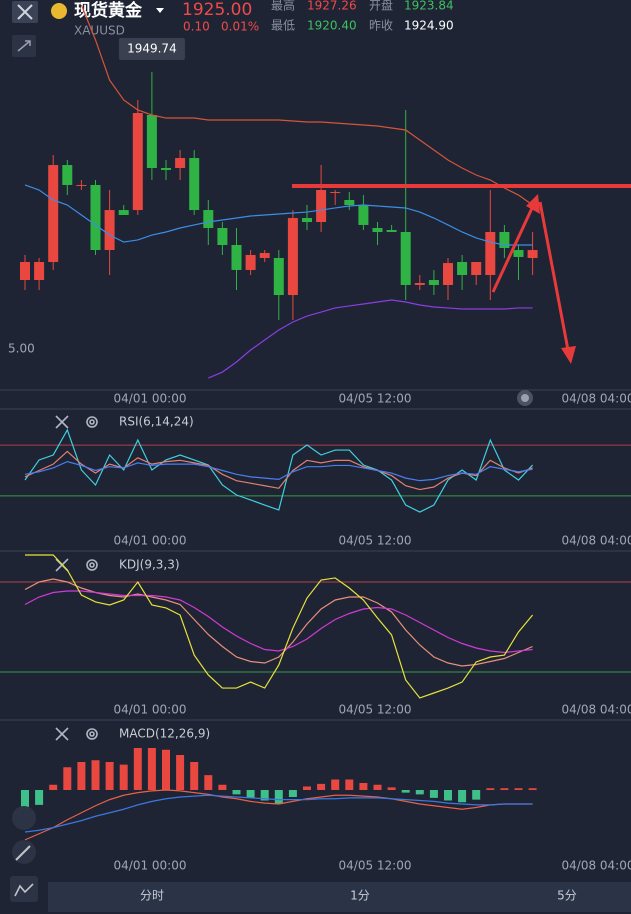 The height and width of the screenshot is (914, 631). I want to click on y-tick-label: 5.00, so click(21, 349).